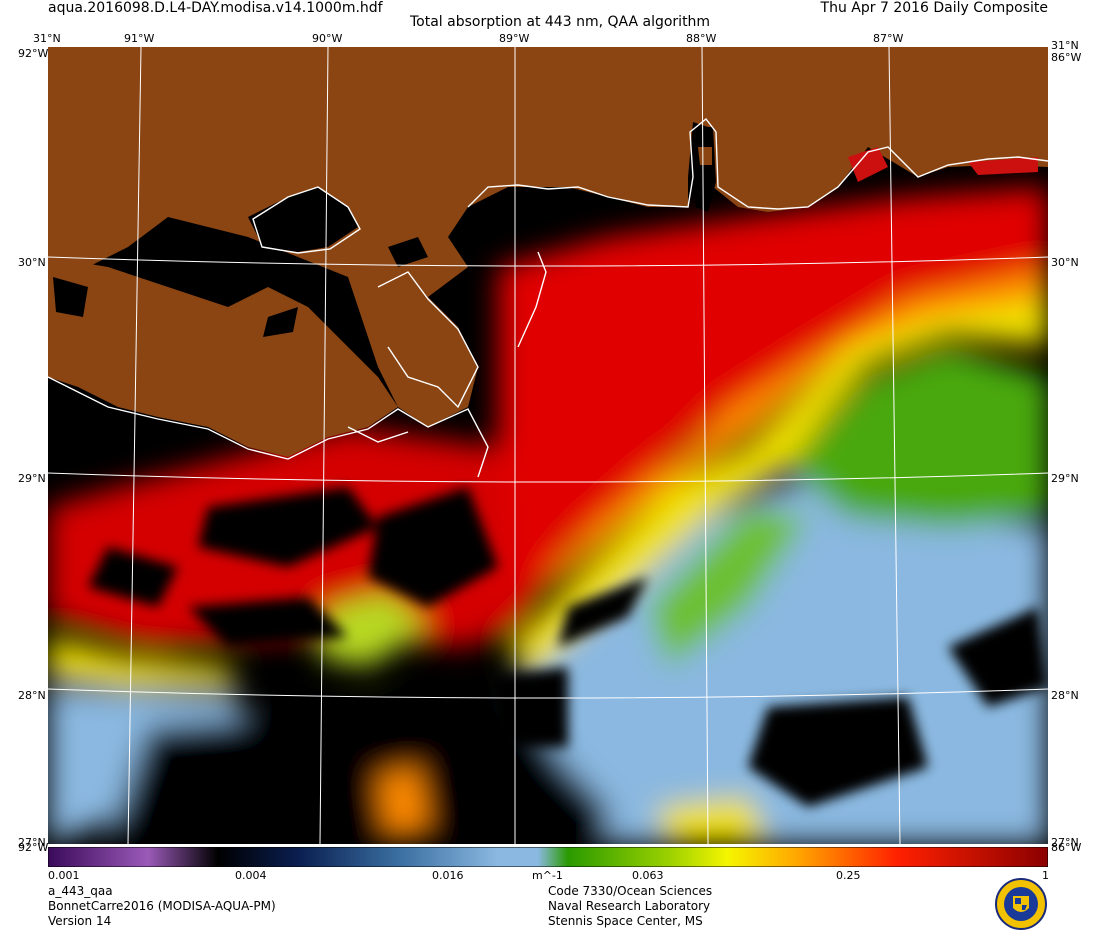 Image resolution: width=1096 pixels, height=934 pixels. I want to click on lat-label-right: 29°N, so click(1065, 478).